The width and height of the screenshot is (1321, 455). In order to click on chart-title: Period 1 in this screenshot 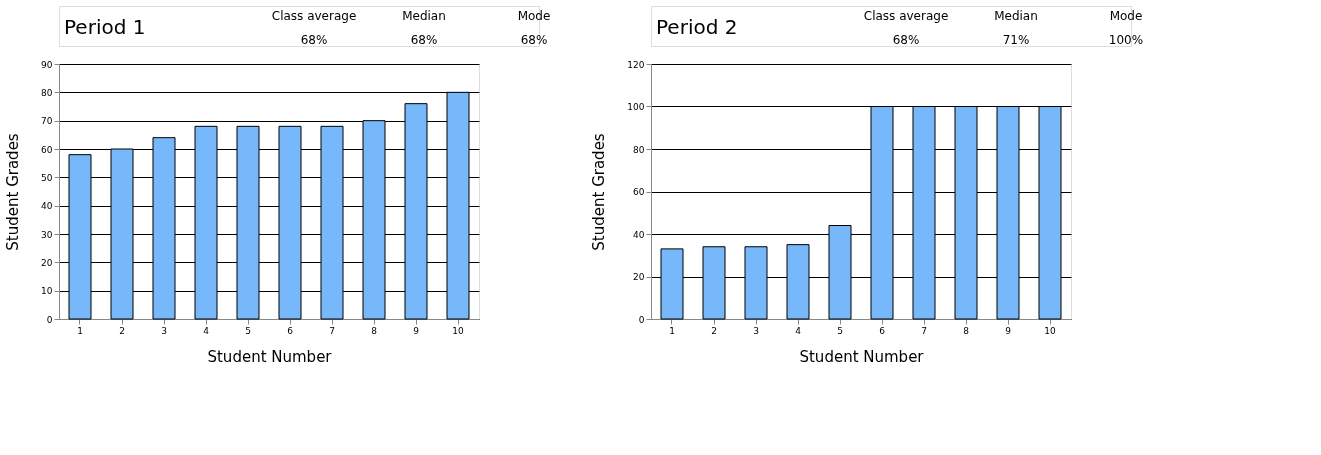, I will do `click(105, 27)`.